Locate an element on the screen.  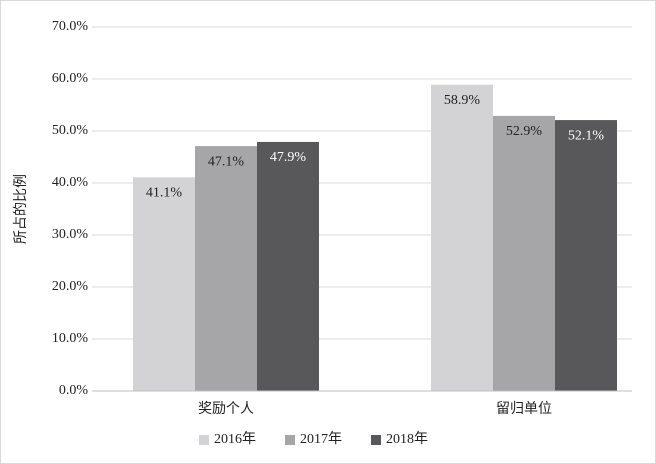
y-tick-label: 60.0% is located at coordinates (70, 78).